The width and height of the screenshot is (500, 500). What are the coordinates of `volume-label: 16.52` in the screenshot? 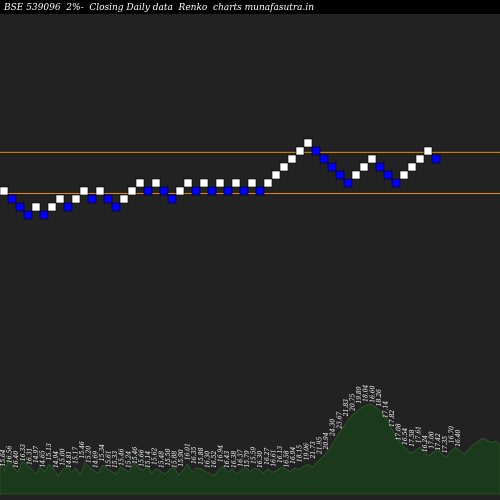 It's located at (214, 459).